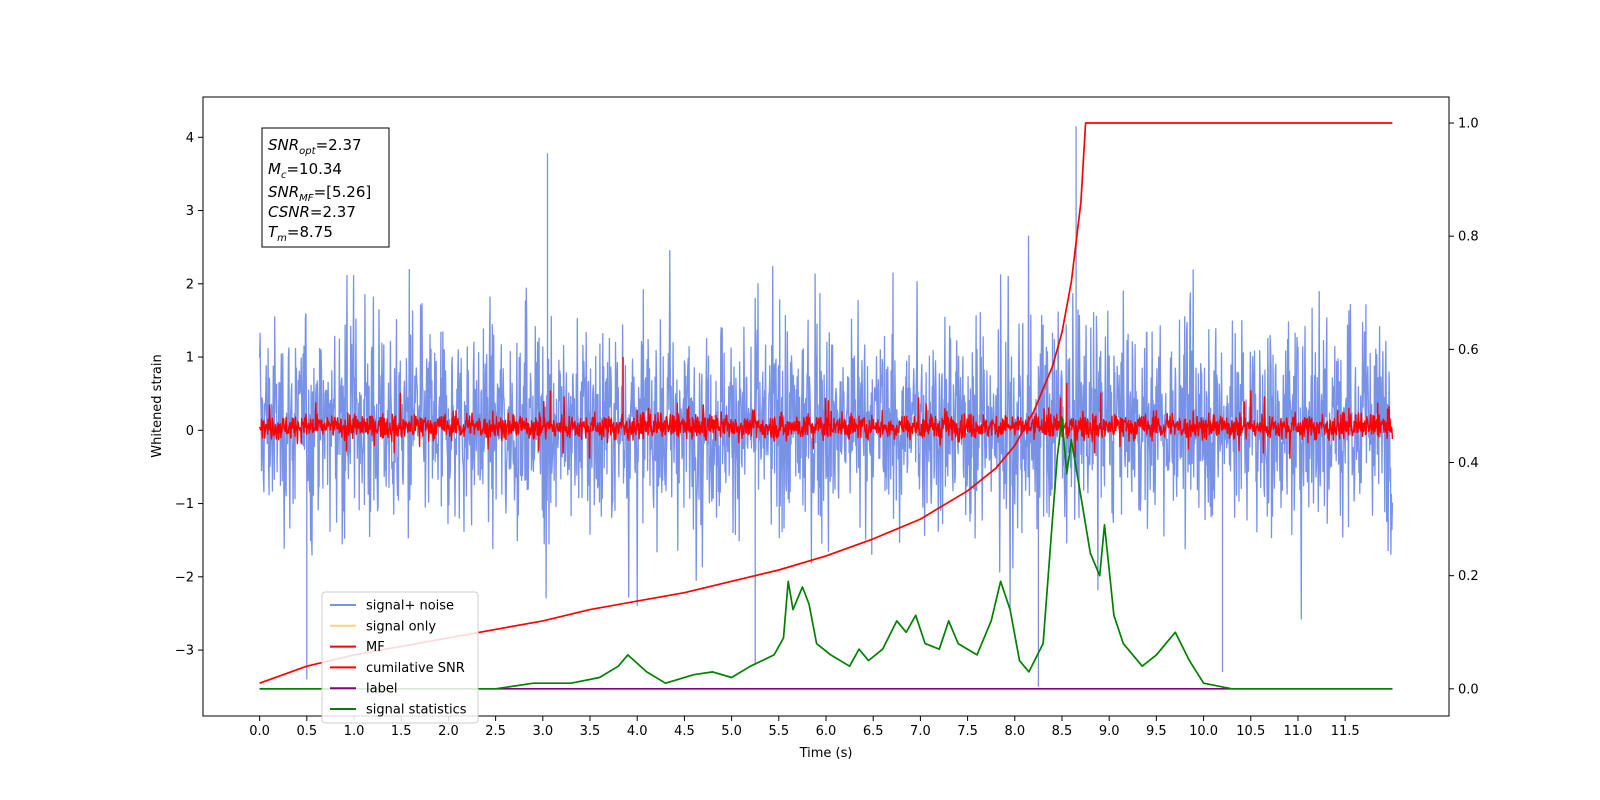 The width and height of the screenshot is (1600, 800). What do you see at coordinates (1468, 463) in the screenshot?
I see `y2-tick-label: 0.4` at bounding box center [1468, 463].